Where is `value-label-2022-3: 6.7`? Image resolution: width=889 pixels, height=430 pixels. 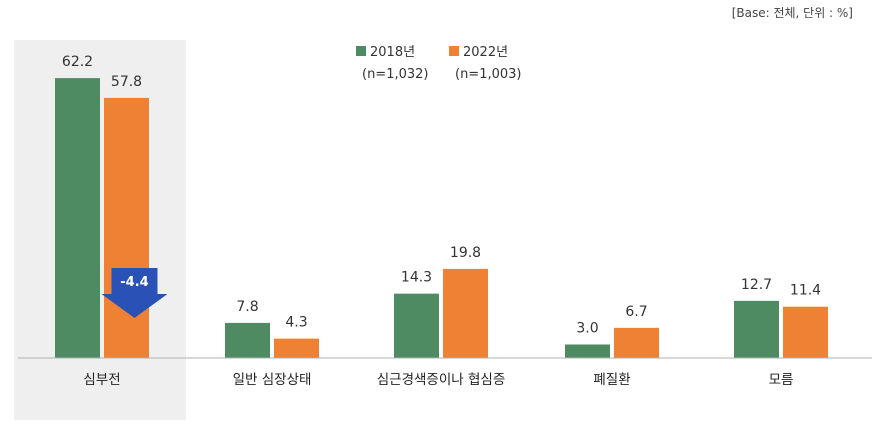
value-label-2022-3: 6.7 is located at coordinates (636, 312).